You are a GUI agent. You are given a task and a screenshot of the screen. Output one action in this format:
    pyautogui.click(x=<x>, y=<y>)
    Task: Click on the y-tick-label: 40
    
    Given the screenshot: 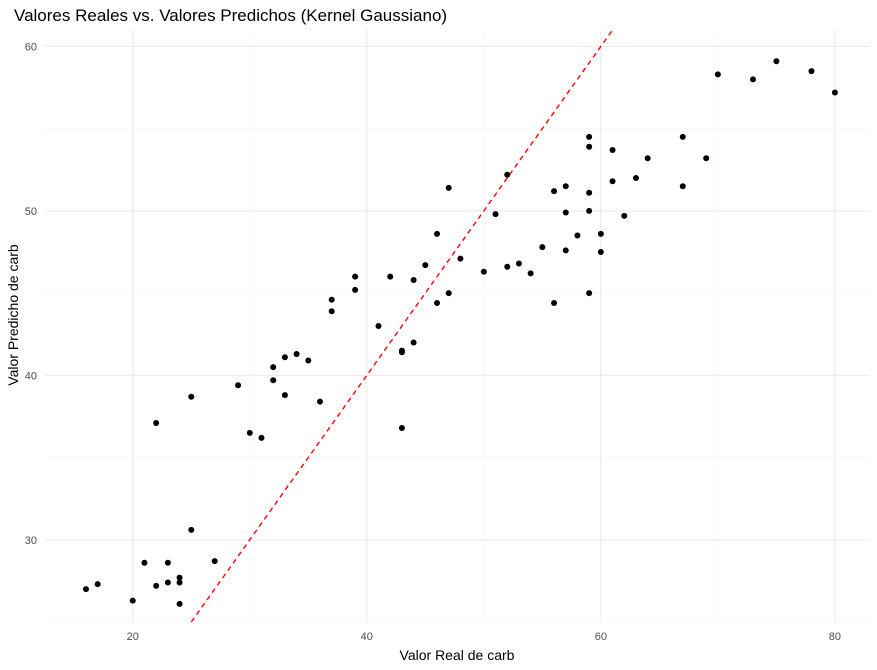 What is the action you would take?
    pyautogui.click(x=31, y=376)
    